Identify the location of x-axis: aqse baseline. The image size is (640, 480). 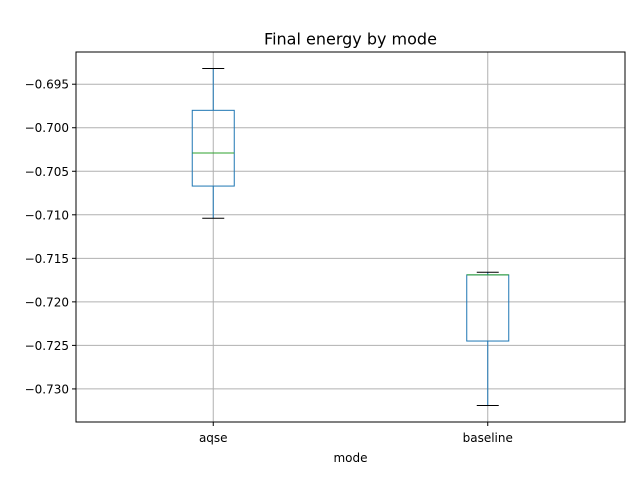
(356, 433).